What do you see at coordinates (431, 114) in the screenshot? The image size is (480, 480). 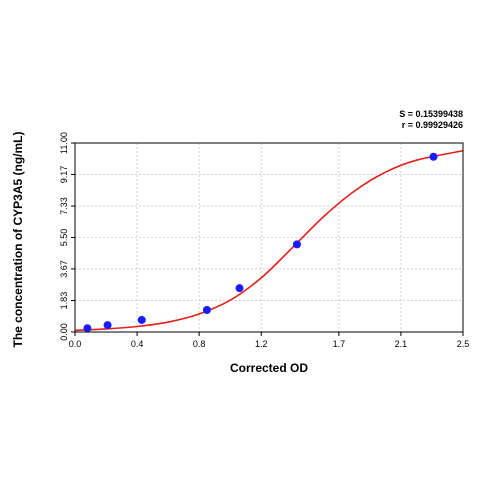 I see `s-statistic: S = 0.15399438` at bounding box center [431, 114].